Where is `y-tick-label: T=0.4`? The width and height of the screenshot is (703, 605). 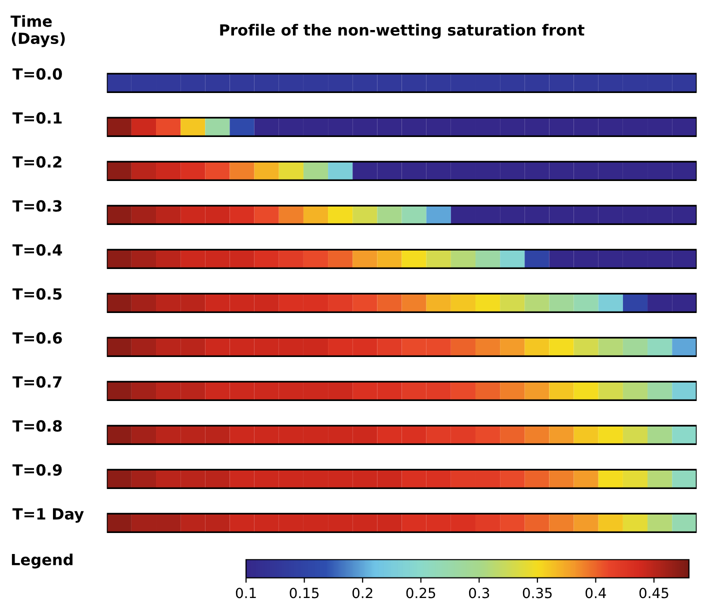
y-tick-label: T=0.4 is located at coordinates (37, 250).